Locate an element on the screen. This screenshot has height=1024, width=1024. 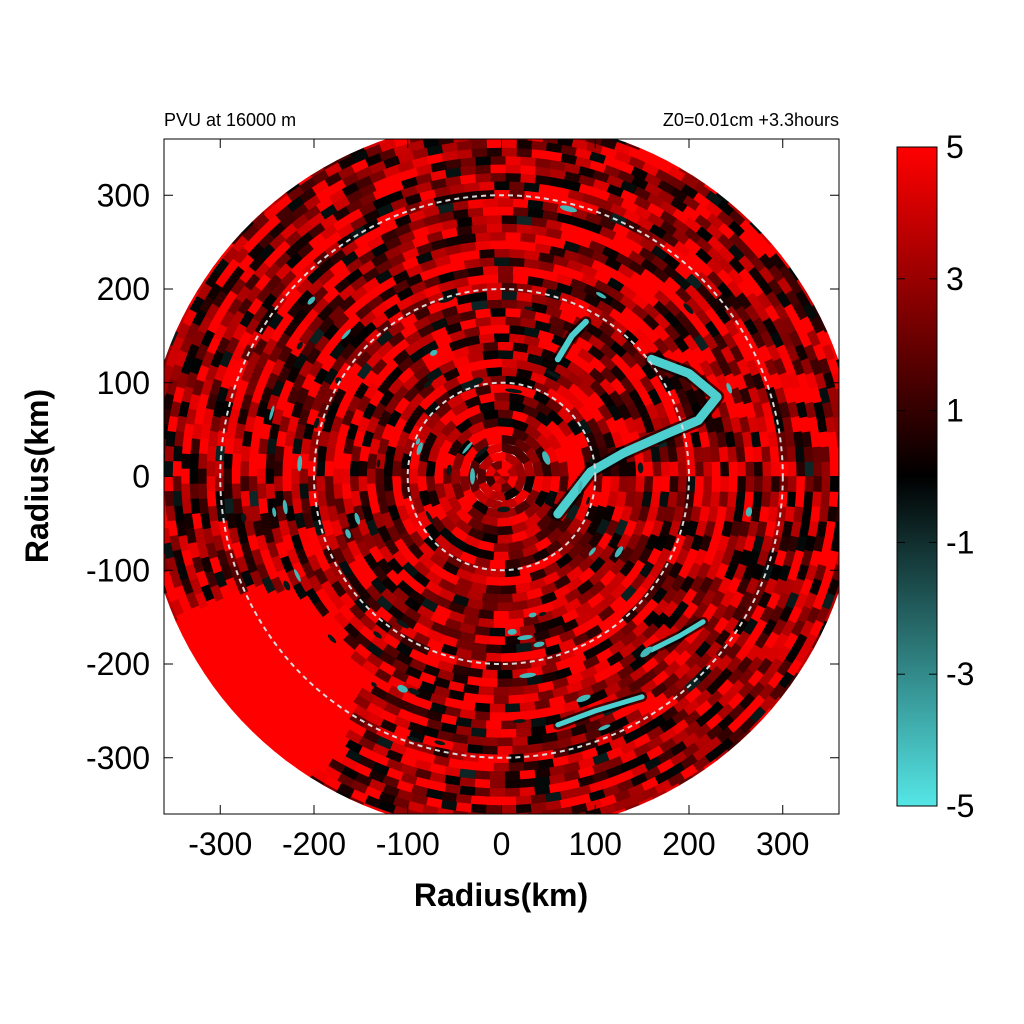
colorbar-tick-label: -1 is located at coordinates (960, 542).